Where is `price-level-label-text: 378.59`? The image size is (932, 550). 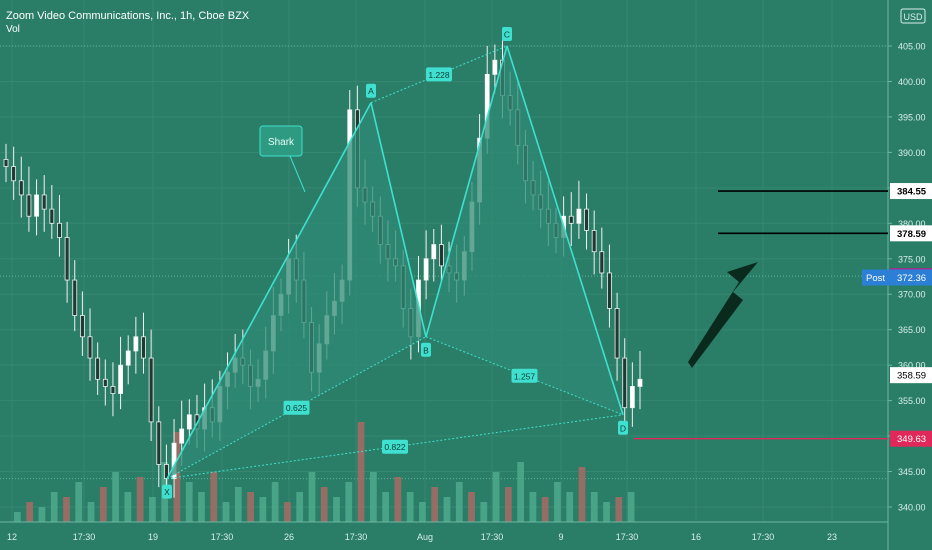 price-level-label-text: 378.59 is located at coordinates (911, 234).